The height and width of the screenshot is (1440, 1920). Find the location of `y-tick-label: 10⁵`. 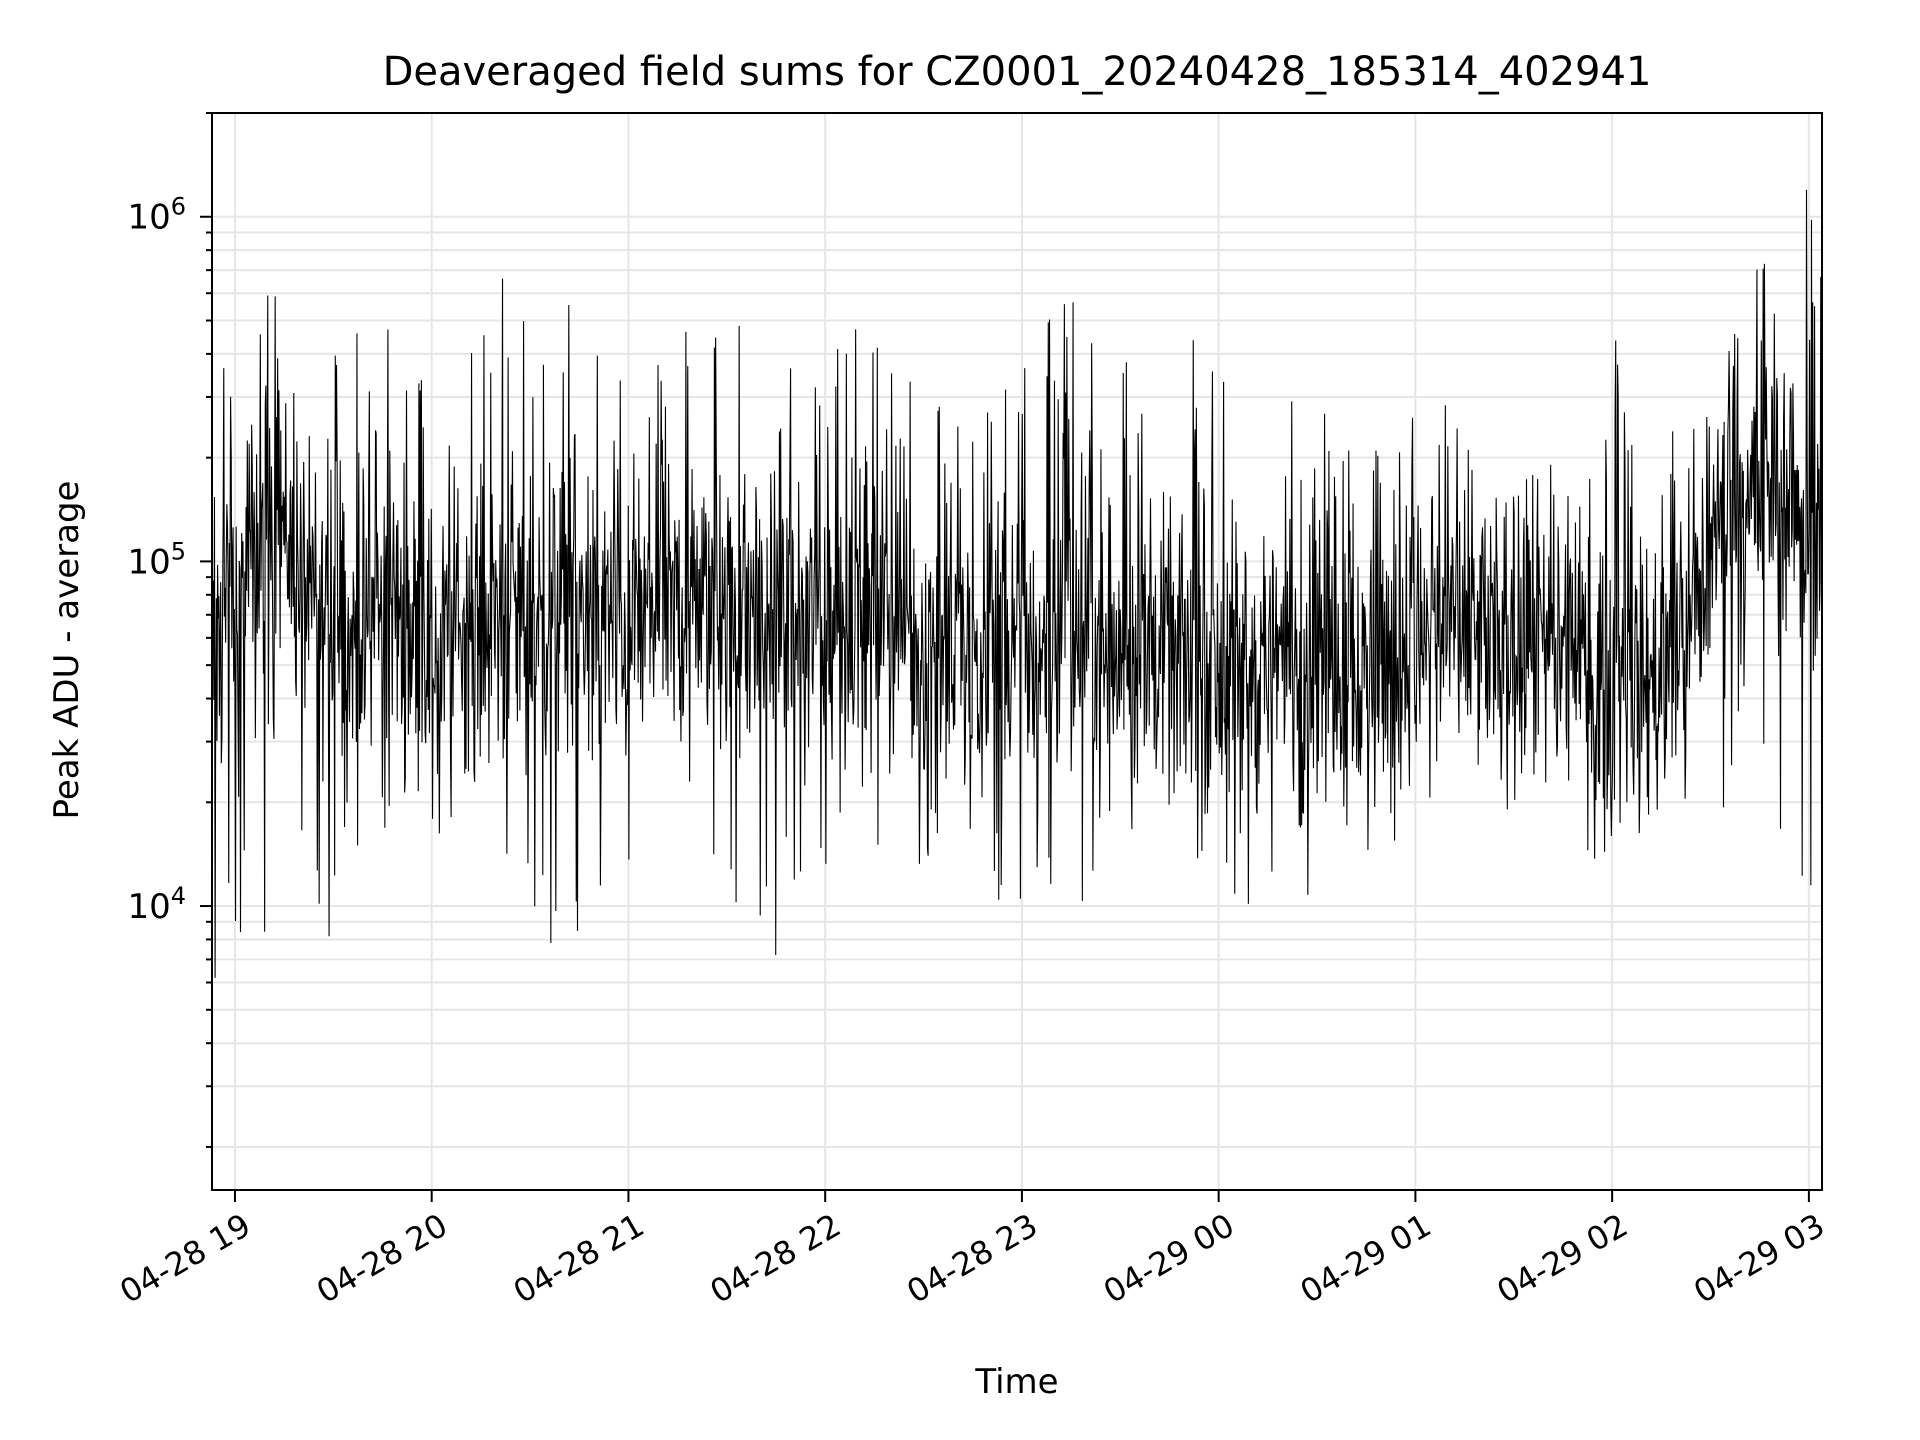

y-tick-label: 10⁵ is located at coordinates (156, 559).